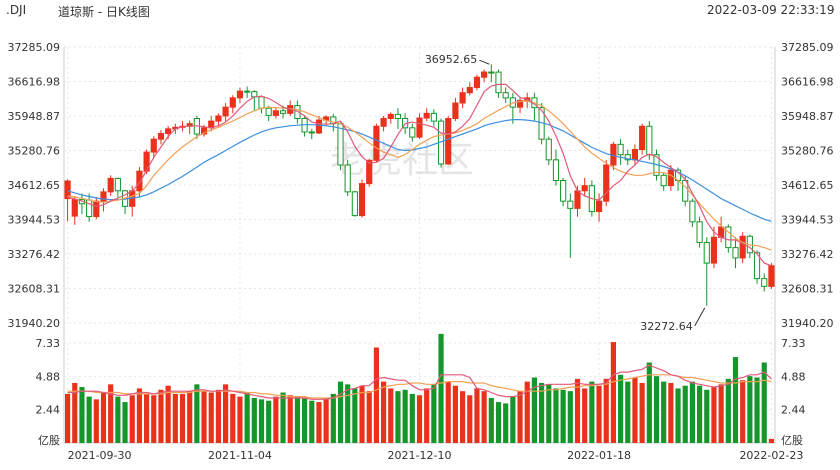 The height and width of the screenshot is (470, 840). Describe the element at coordinates (48, 376) in the screenshot. I see `volume-tick-label-left: 4.88` at that location.